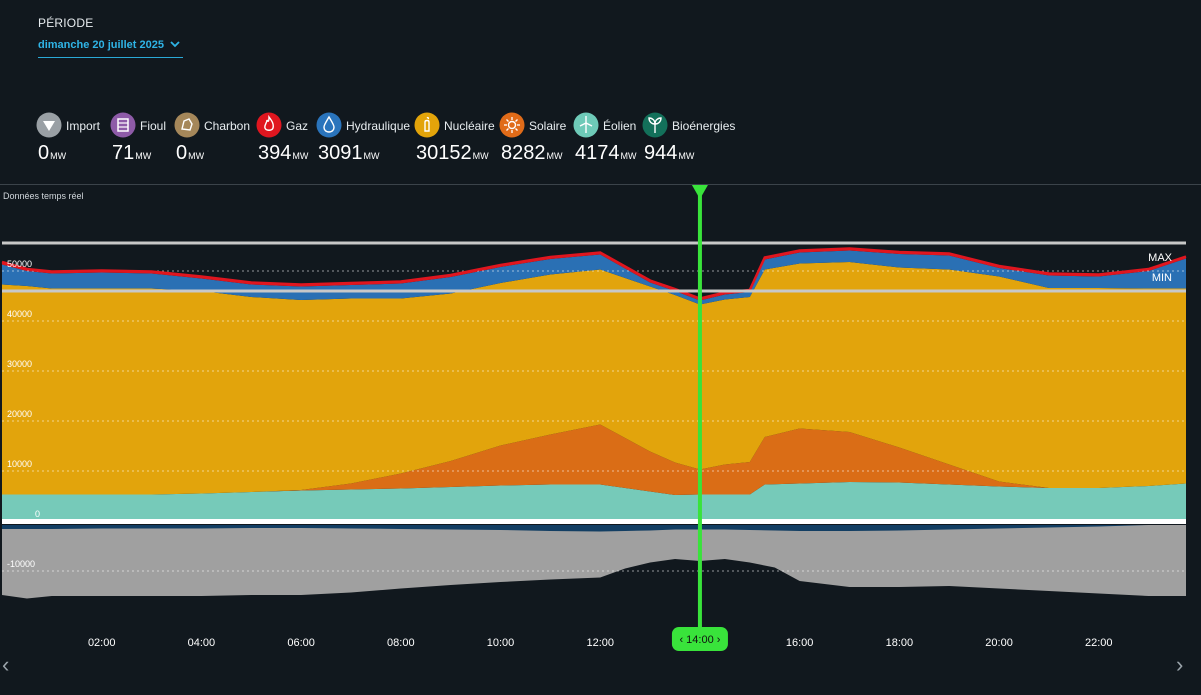 The height and width of the screenshot is (695, 1201). What do you see at coordinates (600, 643) in the screenshot?
I see `x-tick-label: 12:00` at bounding box center [600, 643].